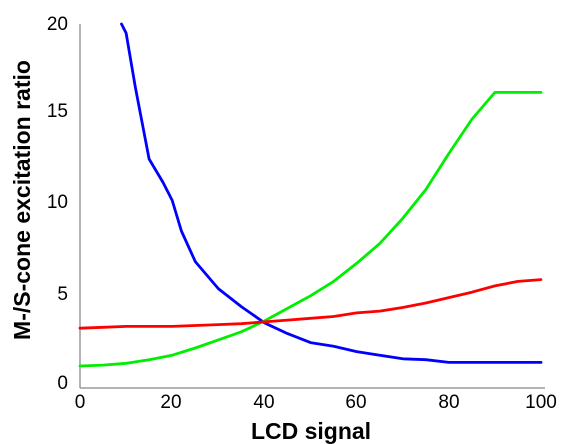 This screenshot has width=562, height=444. What do you see at coordinates (22, 200) in the screenshot?
I see `y-axis-label: M-/S-cone excitation ratio` at bounding box center [22, 200].